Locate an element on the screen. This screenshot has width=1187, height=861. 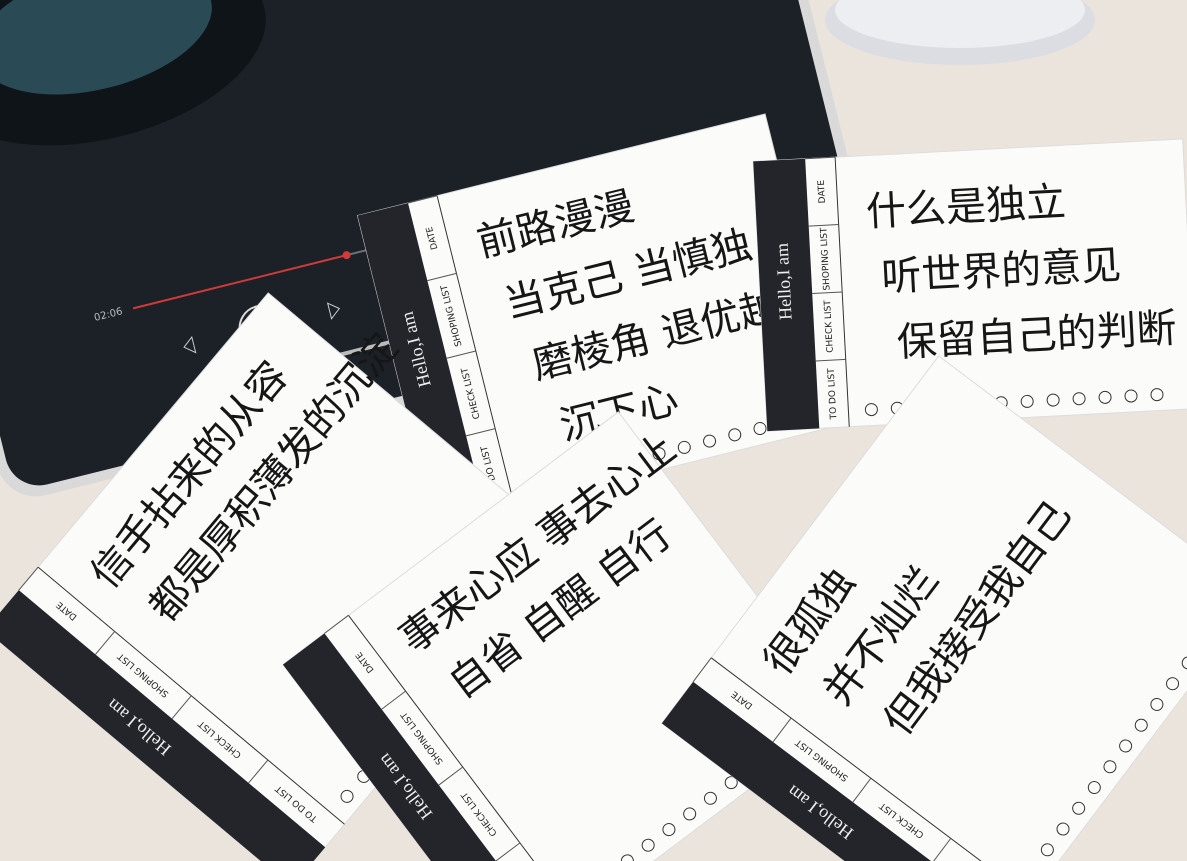
card-label: TO DO LIST is located at coordinates (833, 394).